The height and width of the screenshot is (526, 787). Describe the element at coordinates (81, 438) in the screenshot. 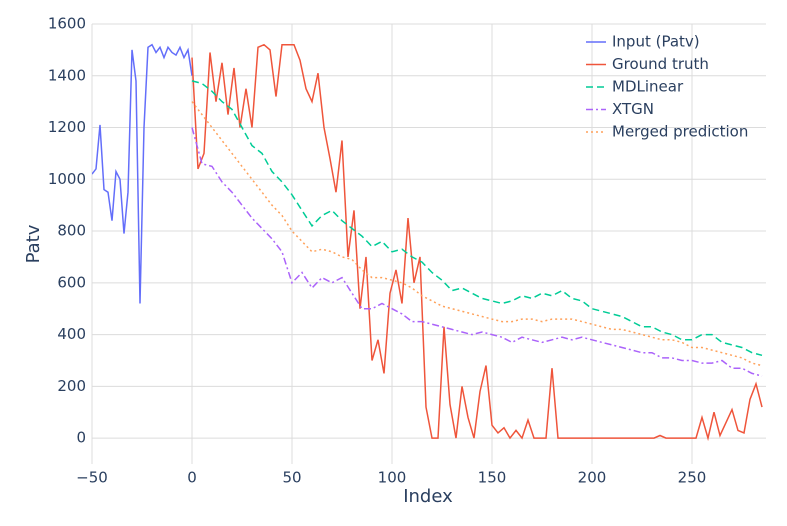

I see `y-tick-label: 0` at that location.